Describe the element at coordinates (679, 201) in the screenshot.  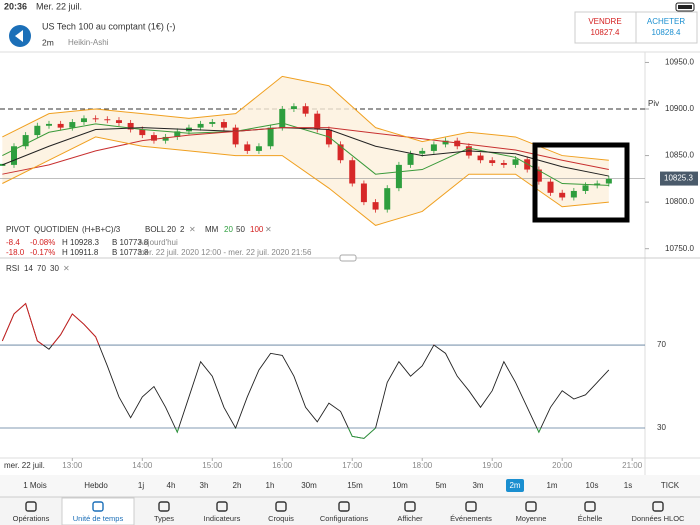
I see `y-tick-label: 10800.0` at that location.